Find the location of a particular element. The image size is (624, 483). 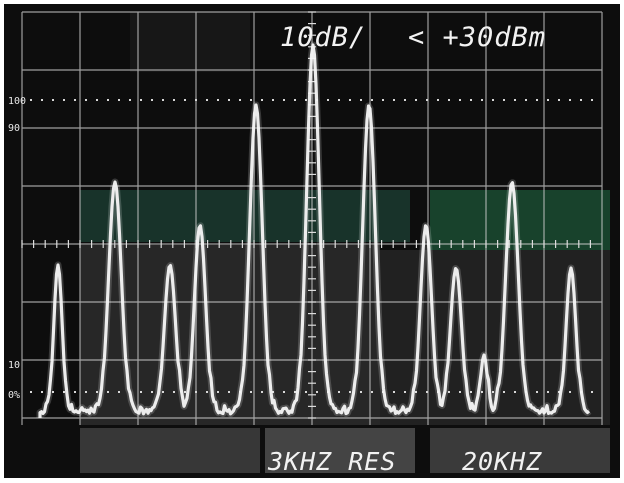

mark-100: 100 is located at coordinates (17, 101).